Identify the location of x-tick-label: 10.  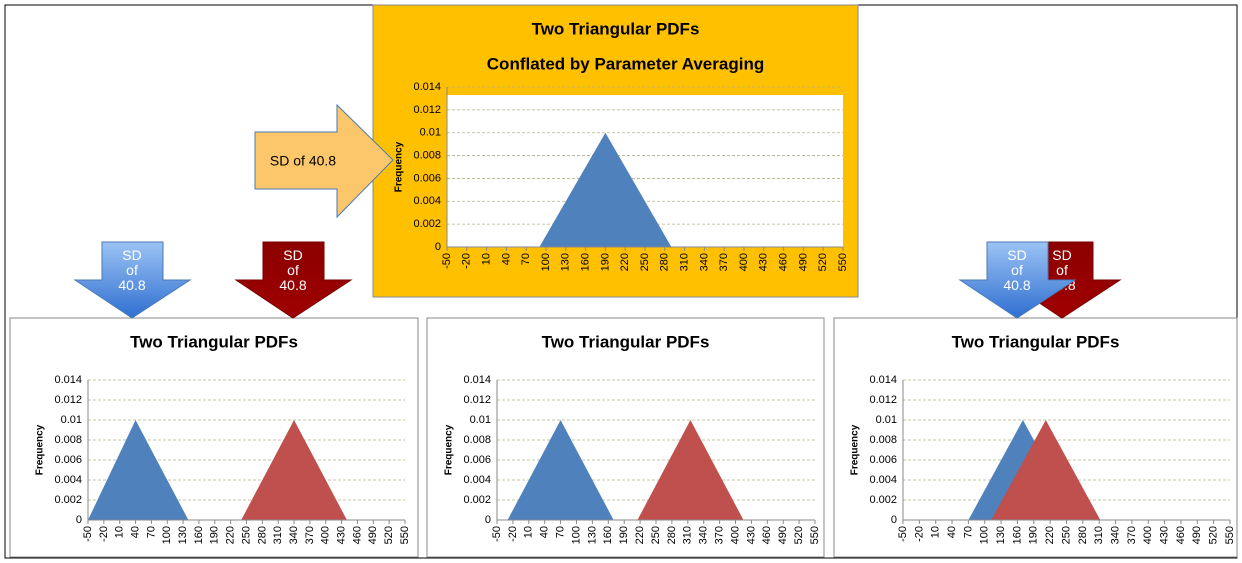
(936, 532).